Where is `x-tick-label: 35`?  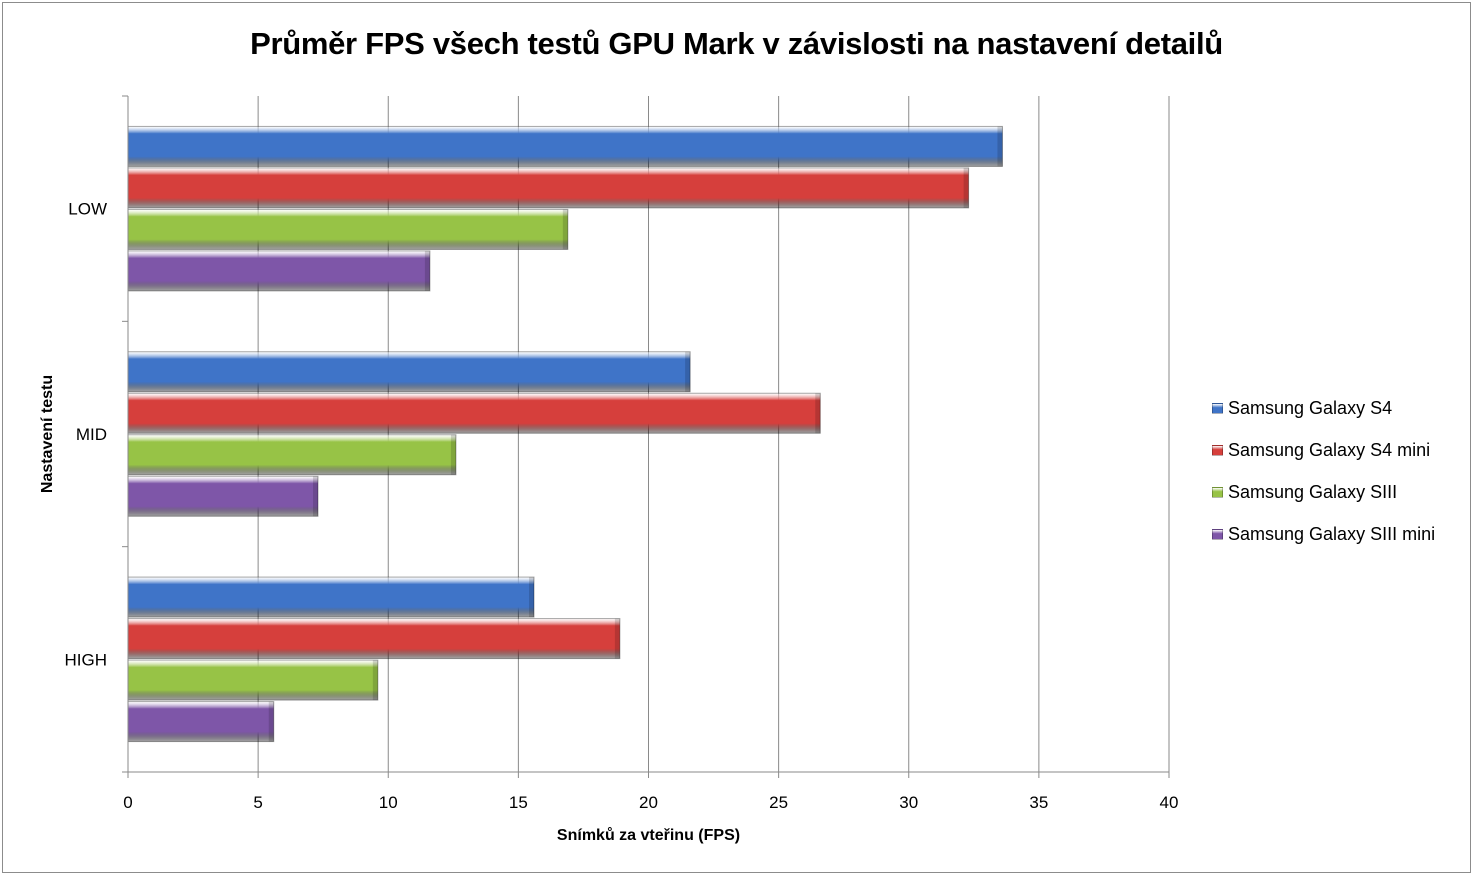
x-tick-label: 35 is located at coordinates (1038, 802).